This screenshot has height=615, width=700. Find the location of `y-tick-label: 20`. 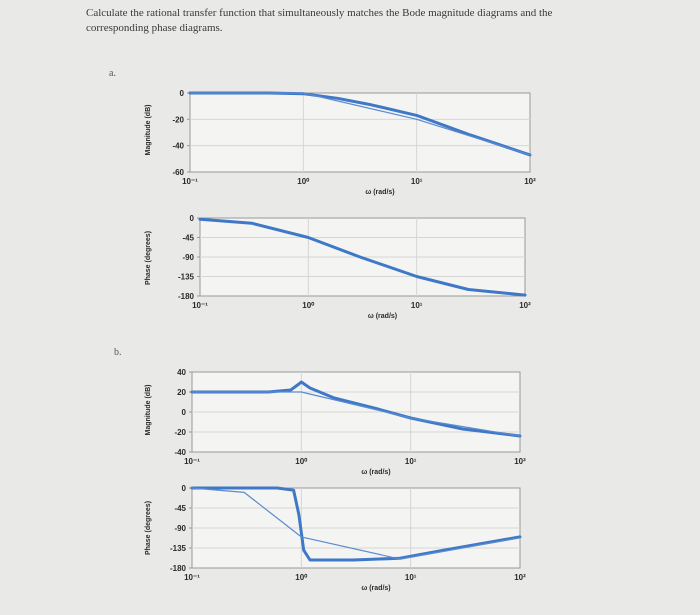

y-tick-label: 20 is located at coordinates (181, 392).